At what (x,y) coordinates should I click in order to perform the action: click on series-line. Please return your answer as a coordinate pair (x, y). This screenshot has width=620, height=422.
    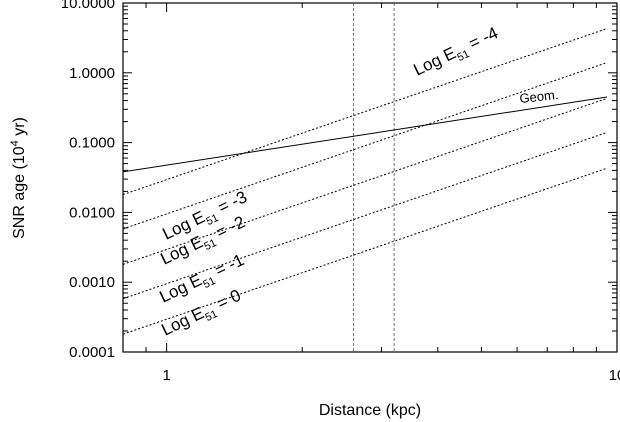
    Looking at the image, I should click on (365, 134).